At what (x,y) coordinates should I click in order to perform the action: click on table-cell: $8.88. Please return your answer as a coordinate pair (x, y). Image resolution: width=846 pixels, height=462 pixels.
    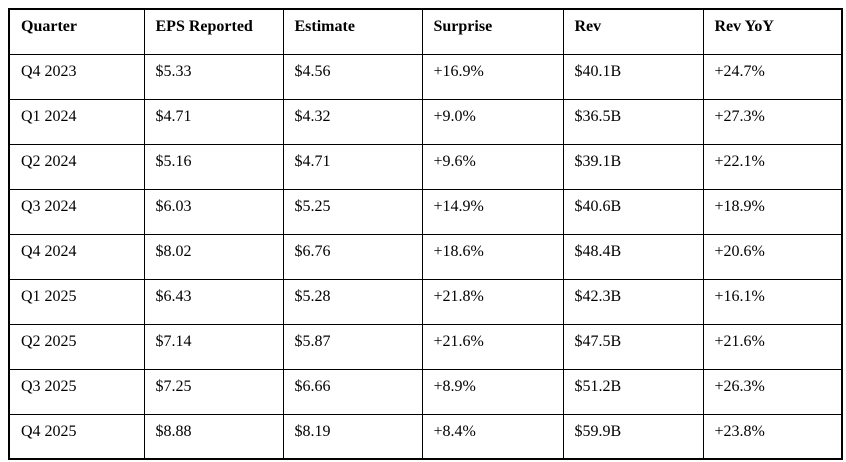
    Looking at the image, I should click on (213, 436).